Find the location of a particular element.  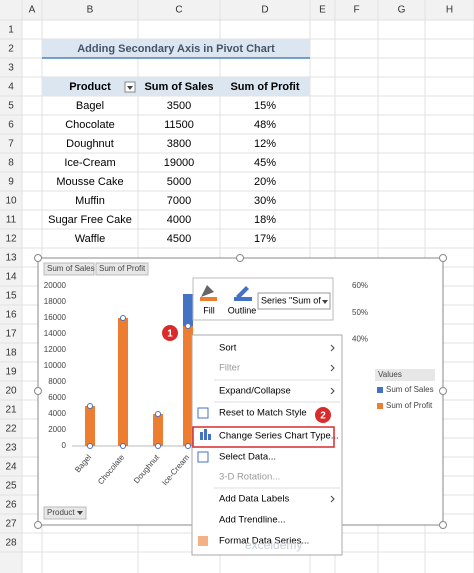

row-header: 25 is located at coordinates (11, 486).